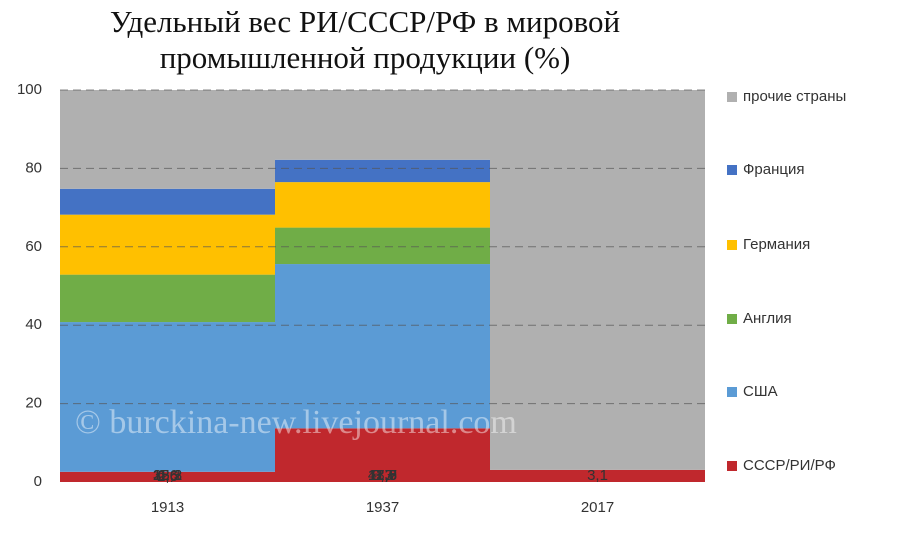 The height and width of the screenshot is (537, 900). Describe the element at coordinates (382, 507) in the screenshot. I see `x-tick-label: 1937` at that location.